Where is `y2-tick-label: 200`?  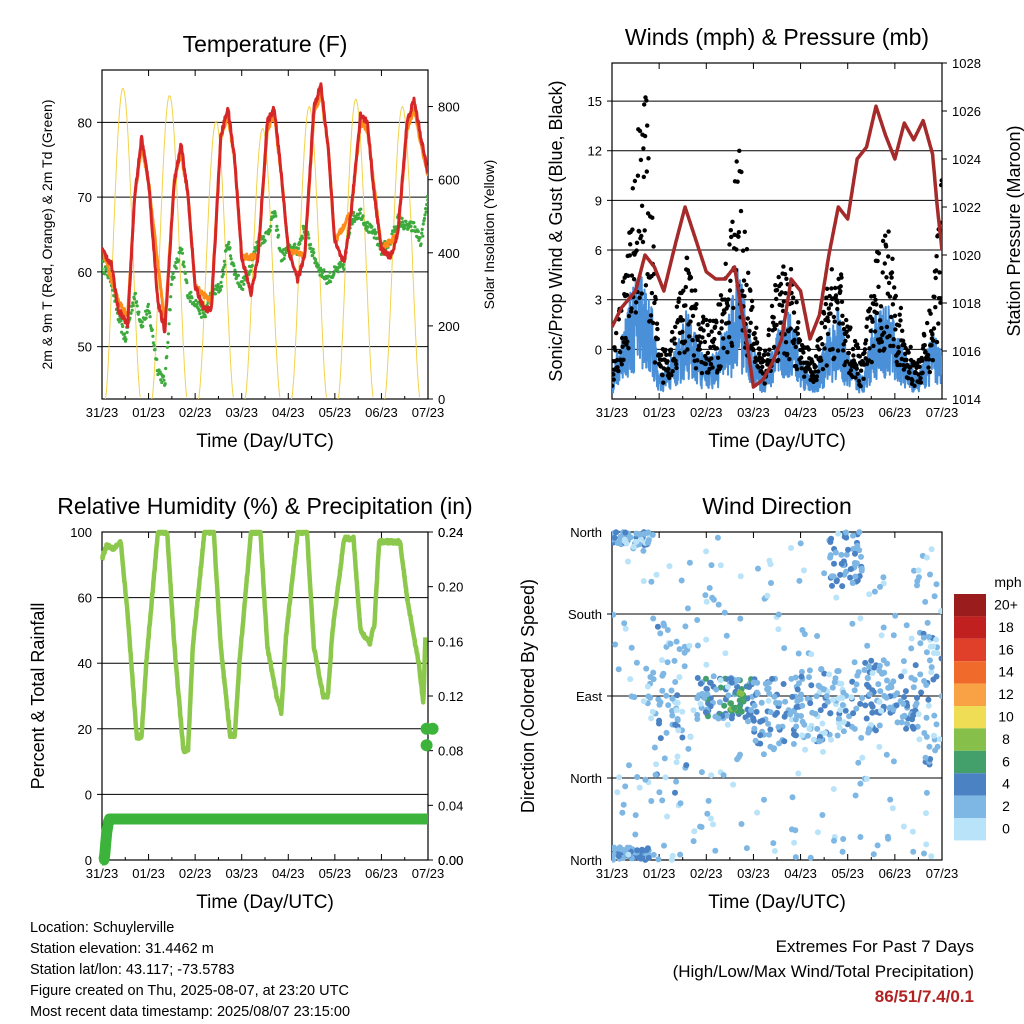 y2-tick-label: 200 is located at coordinates (449, 326).